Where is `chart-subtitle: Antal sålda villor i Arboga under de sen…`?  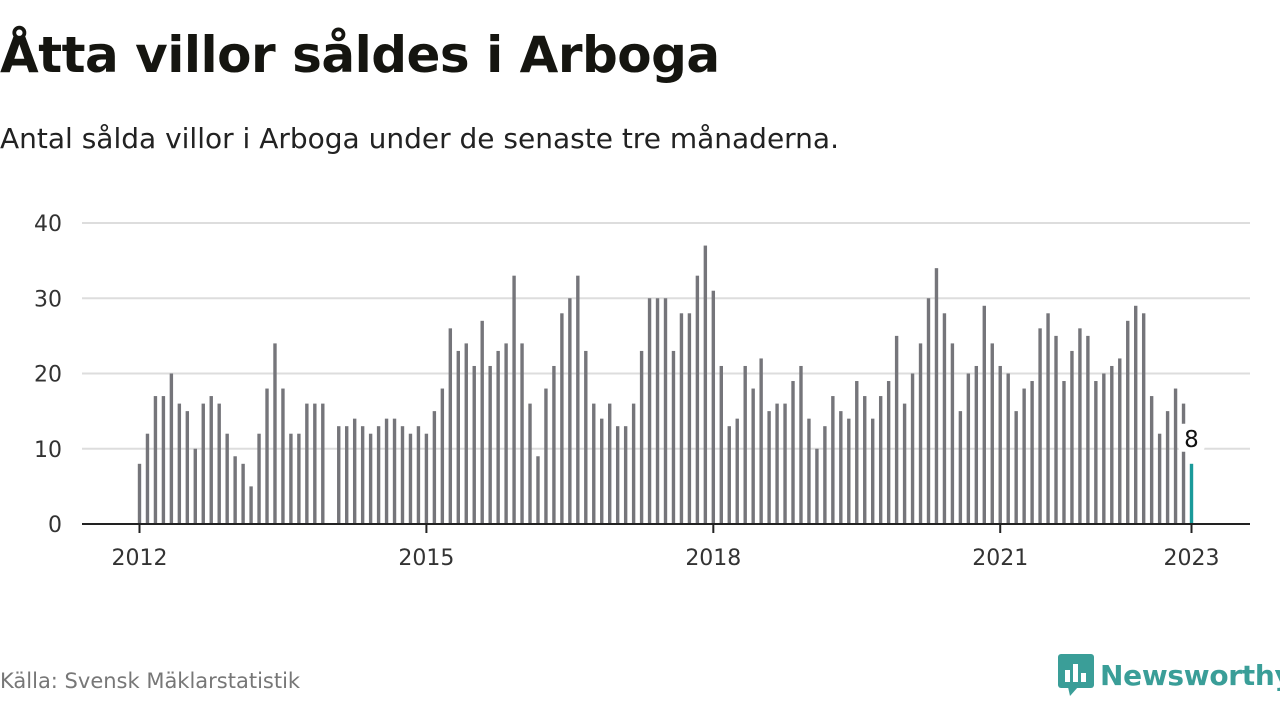 chart-subtitle: Antal sålda villor i Arboga under de sen… is located at coordinates (419, 138).